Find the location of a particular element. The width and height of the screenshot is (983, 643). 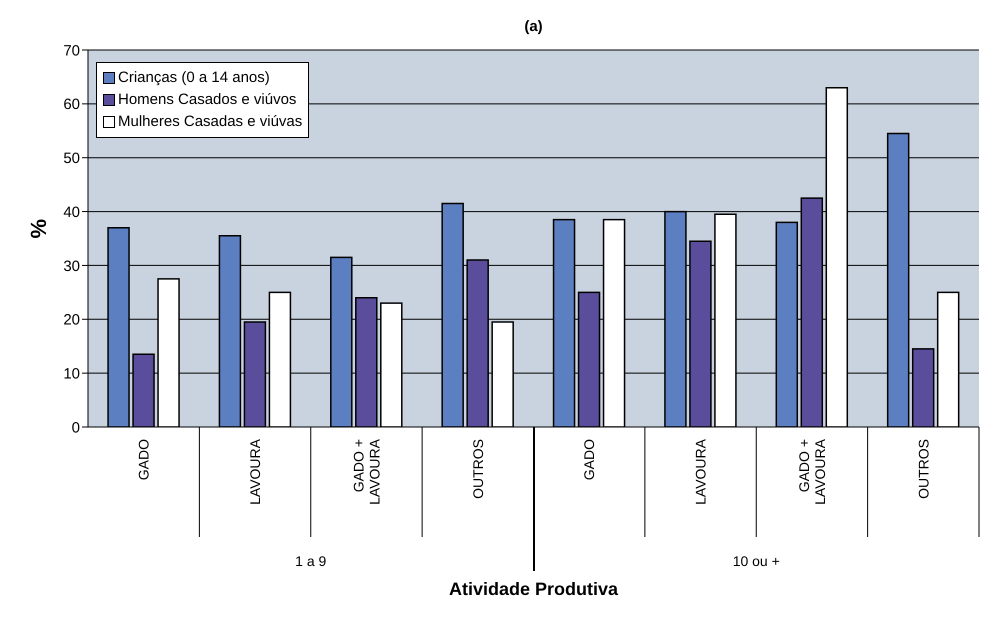

text: 1 a 9 is located at coordinates (311, 561).